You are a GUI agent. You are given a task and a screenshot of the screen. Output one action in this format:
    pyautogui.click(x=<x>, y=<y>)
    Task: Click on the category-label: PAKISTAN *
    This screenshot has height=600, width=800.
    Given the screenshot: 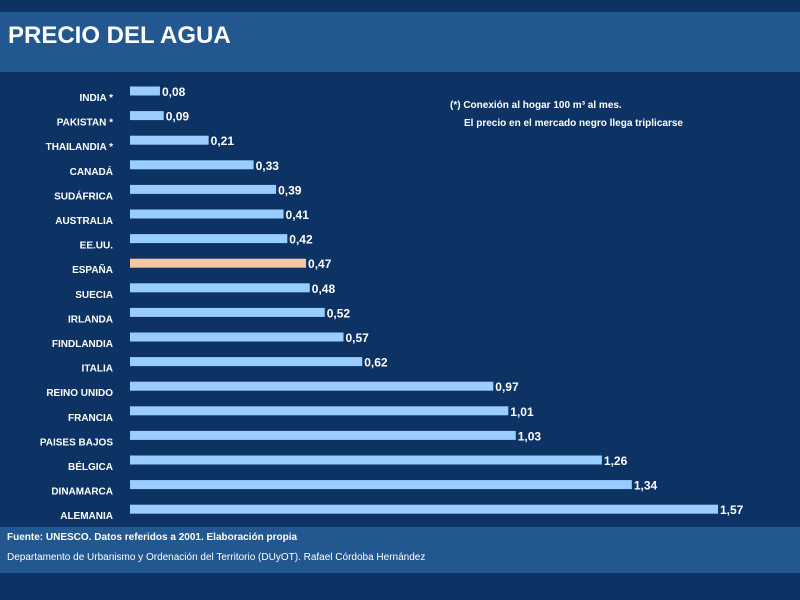 What is the action you would take?
    pyautogui.click(x=85, y=123)
    